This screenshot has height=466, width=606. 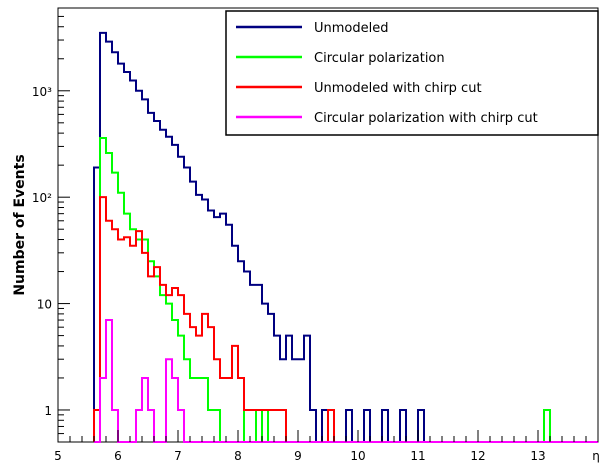 I want to click on y-tick-label: 10³, so click(x=42, y=92).